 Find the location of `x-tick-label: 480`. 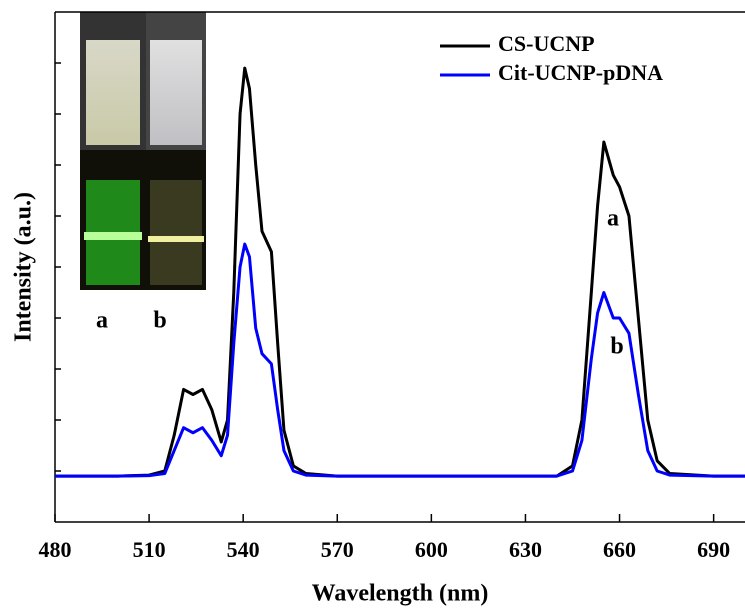

x-tick-label: 480 is located at coordinates (55, 549).